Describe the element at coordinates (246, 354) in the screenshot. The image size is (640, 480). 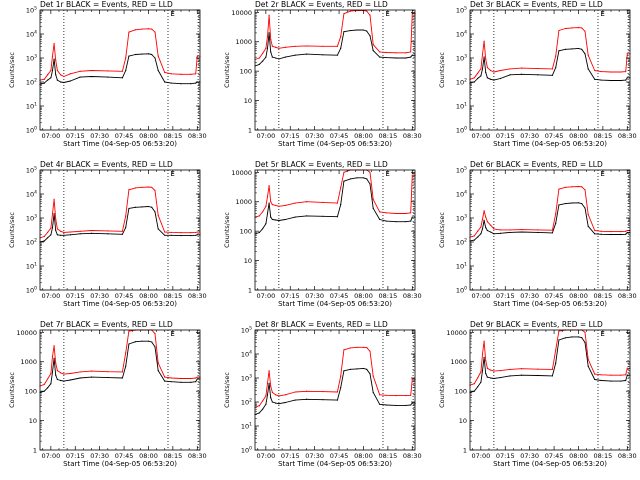
I see `y-tick-label: 10⁴` at that location.